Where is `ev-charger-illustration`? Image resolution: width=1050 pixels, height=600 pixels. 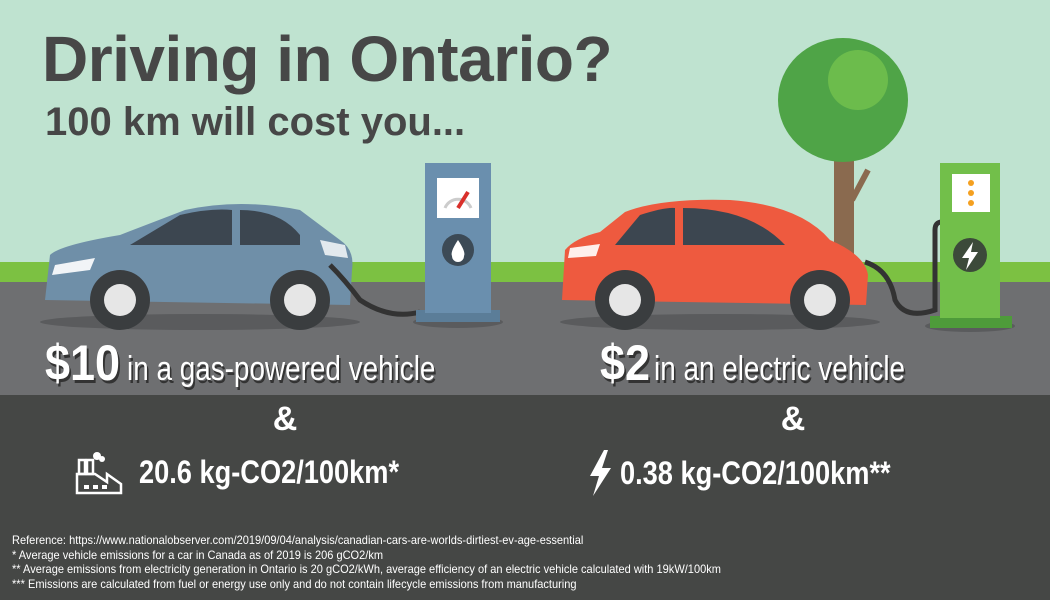
ev-charger-illustration is located at coordinates (970, 247).